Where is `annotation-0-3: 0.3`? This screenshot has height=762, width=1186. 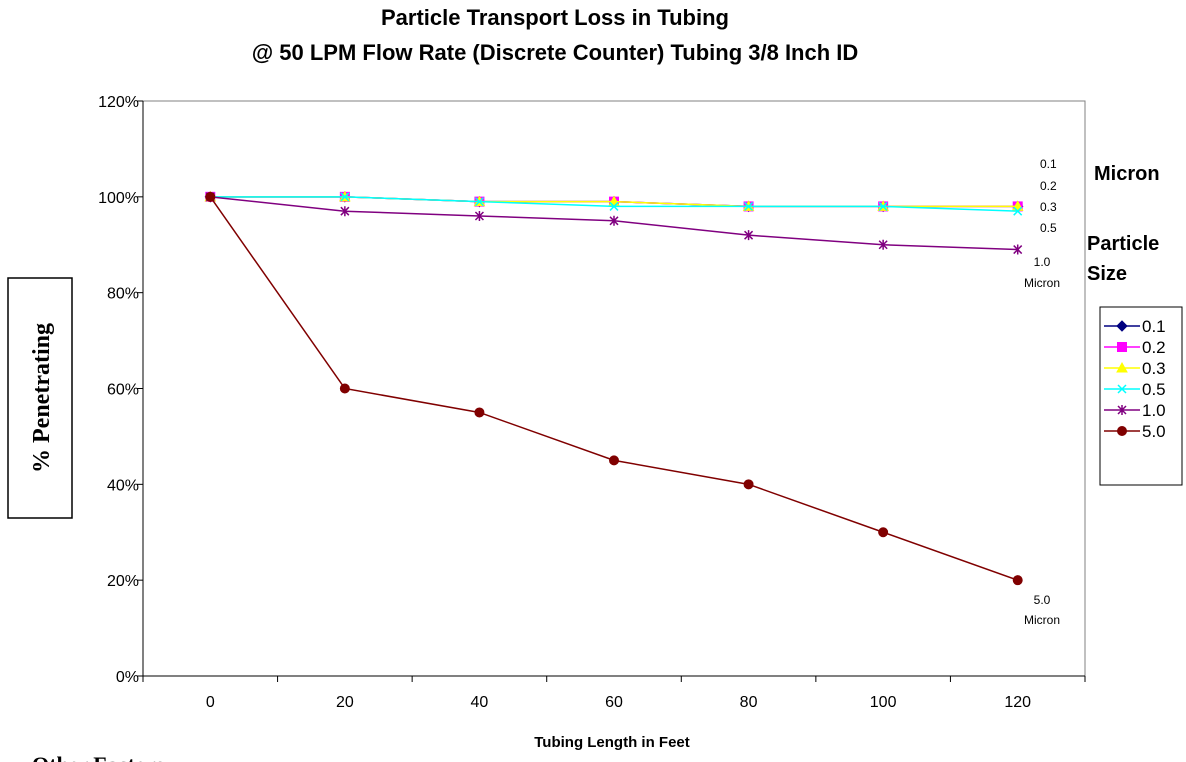
annotation-0-3: 0.3 is located at coordinates (1048, 207).